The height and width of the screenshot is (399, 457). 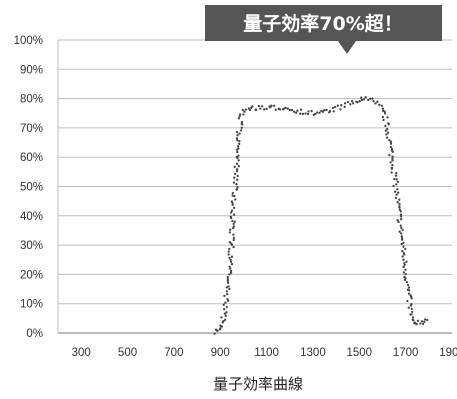 I want to click on y-tick-label: 50%, so click(x=31, y=188).